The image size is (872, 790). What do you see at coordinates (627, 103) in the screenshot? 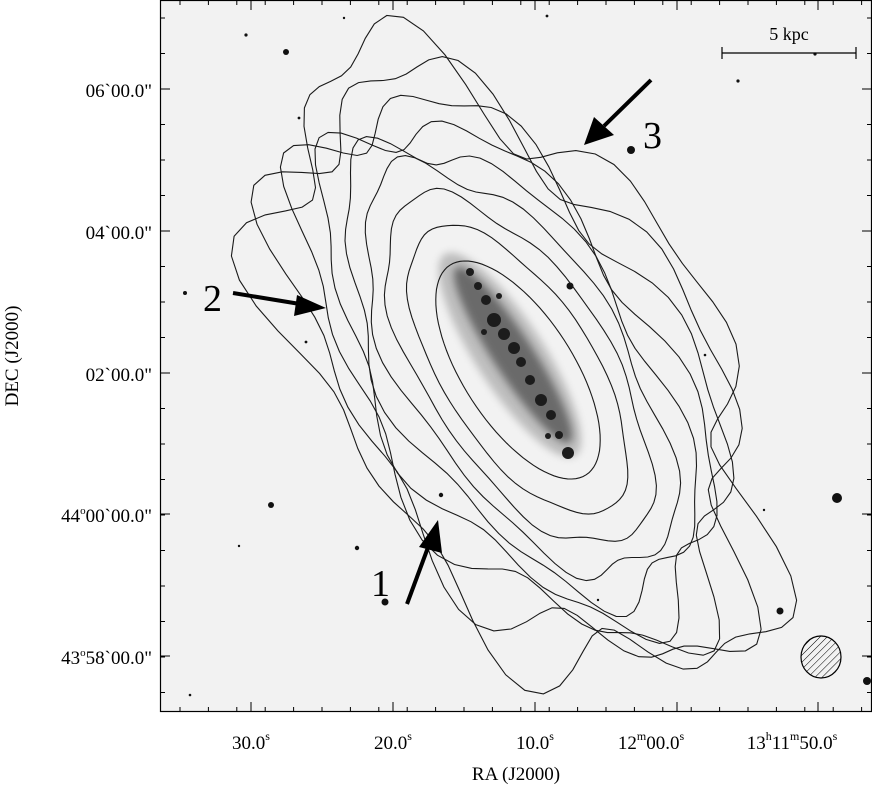
I see `arrow-3-shaft` at bounding box center [627, 103].